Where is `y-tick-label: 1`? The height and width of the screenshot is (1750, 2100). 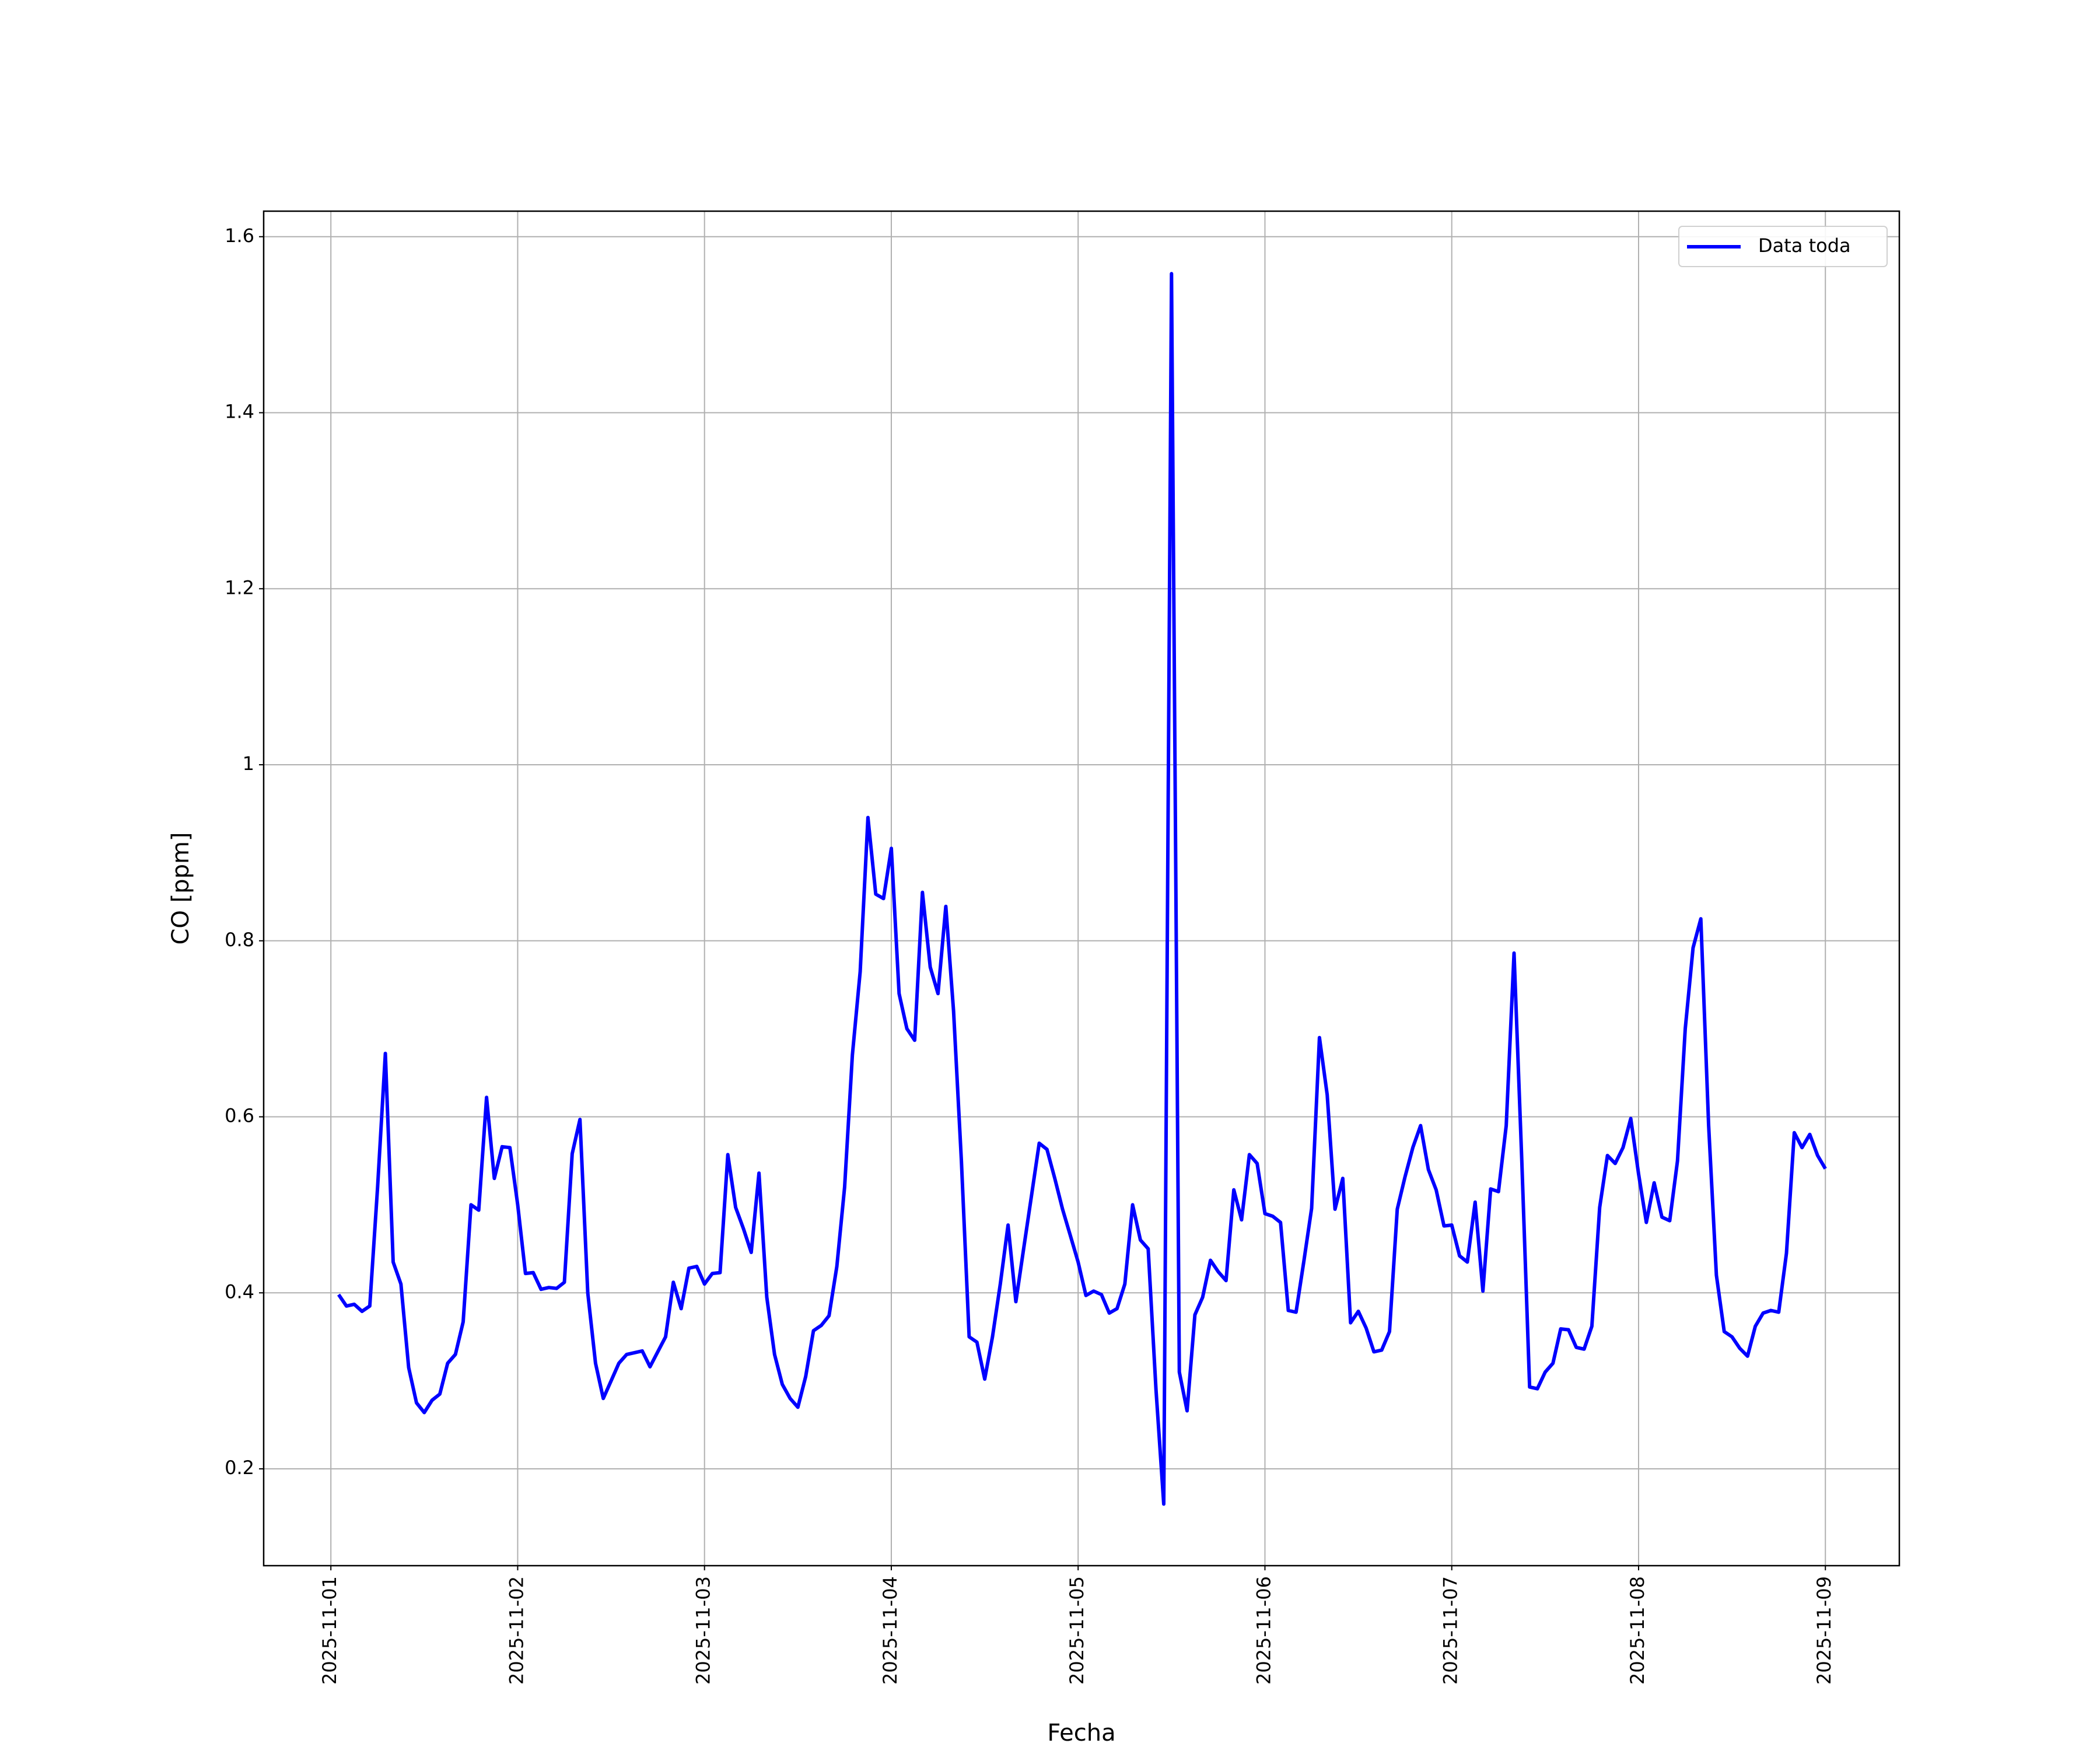
y-tick-label: 1 is located at coordinates (249, 764).